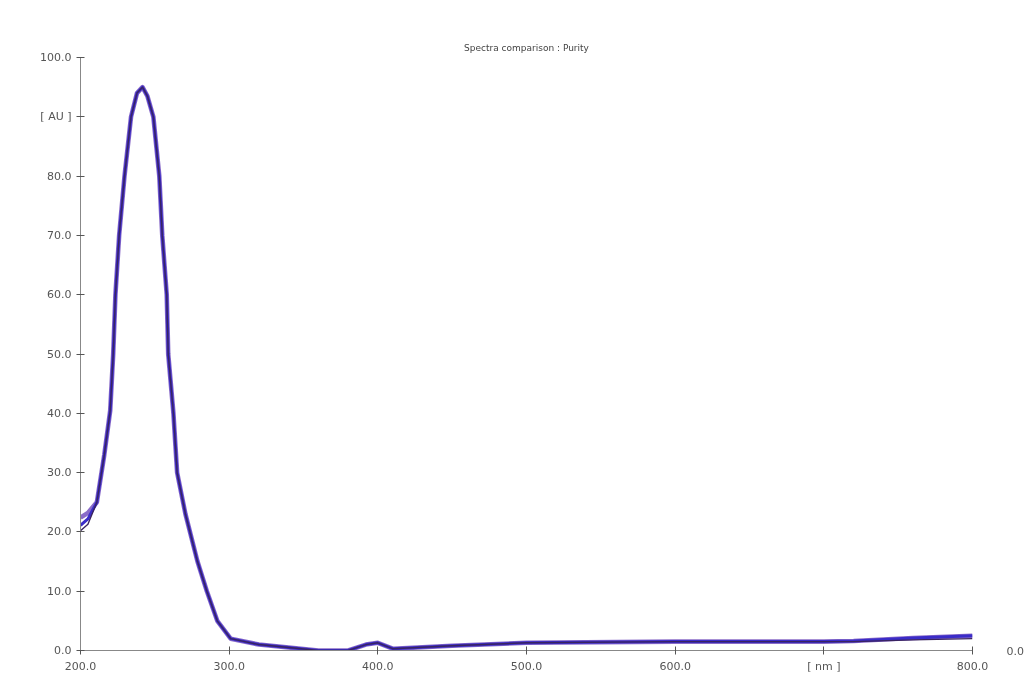 The height and width of the screenshot is (681, 1028). What do you see at coordinates (1015, 651) in the screenshot?
I see `text: 0.0` at bounding box center [1015, 651].